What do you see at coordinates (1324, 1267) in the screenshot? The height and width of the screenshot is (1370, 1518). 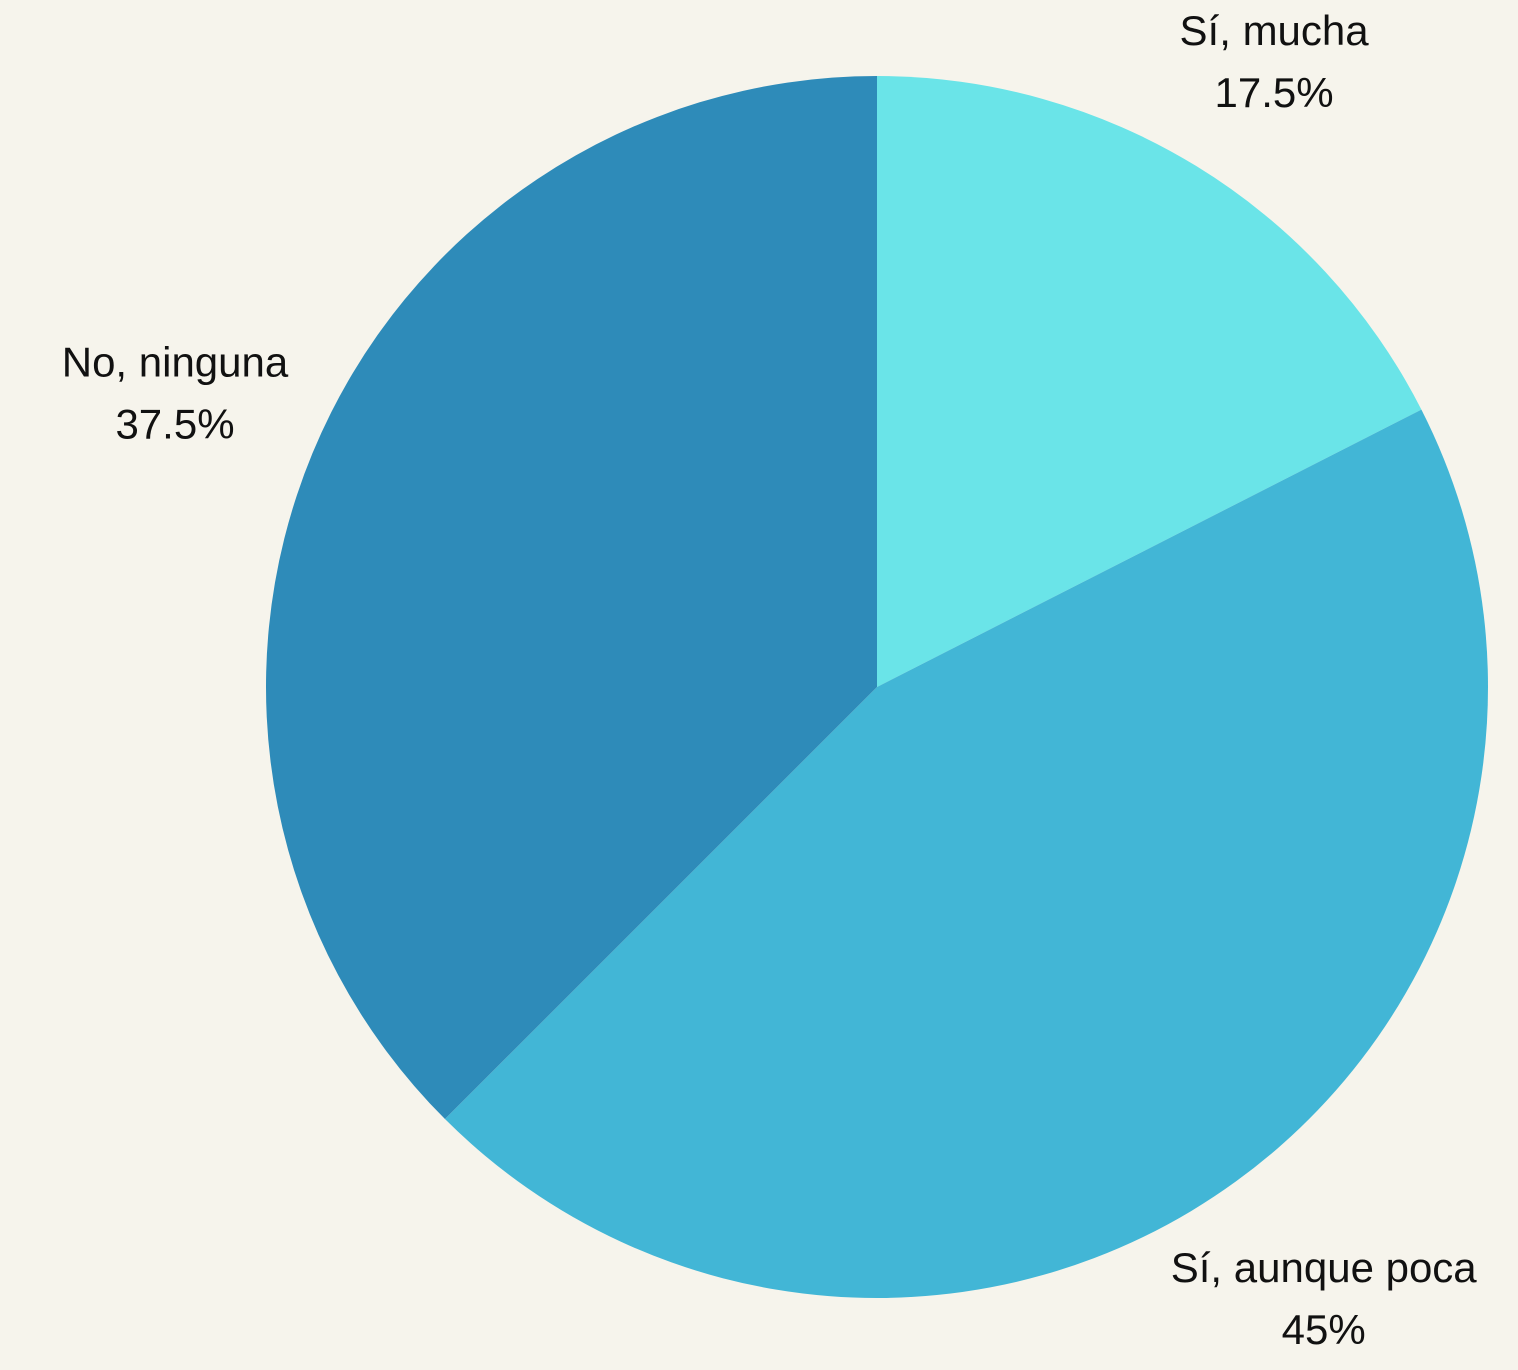 I see `slice-label: Sí, aunque poca` at bounding box center [1324, 1267].